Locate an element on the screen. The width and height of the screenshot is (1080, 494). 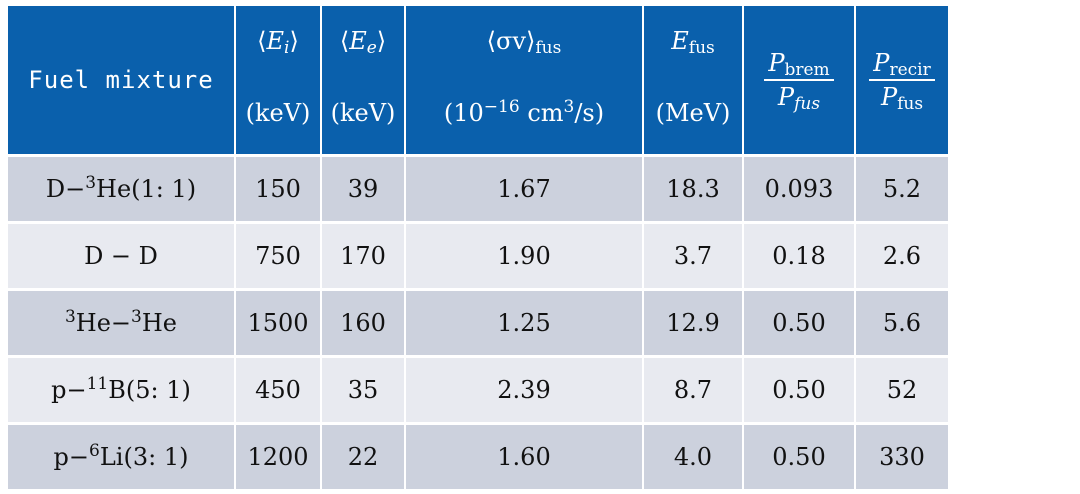
electron-energy-cell: 35 is located at coordinates (364, 388).